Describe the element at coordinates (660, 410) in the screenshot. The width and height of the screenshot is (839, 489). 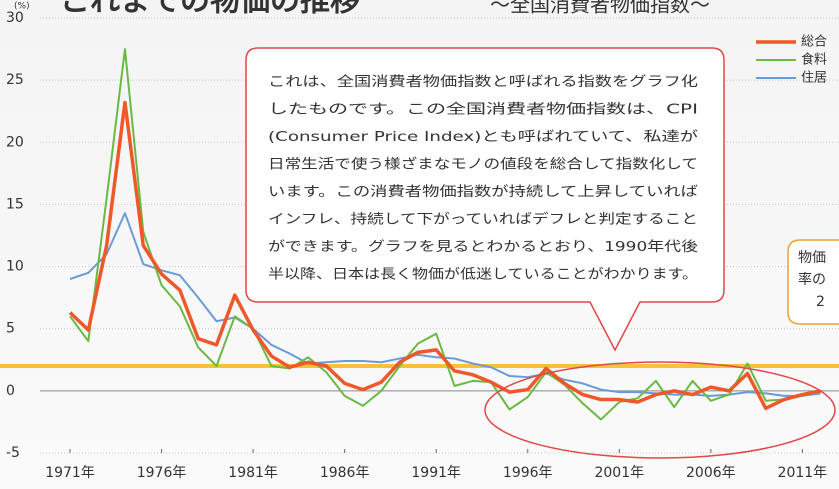
I see `highlight-ellipse` at that location.